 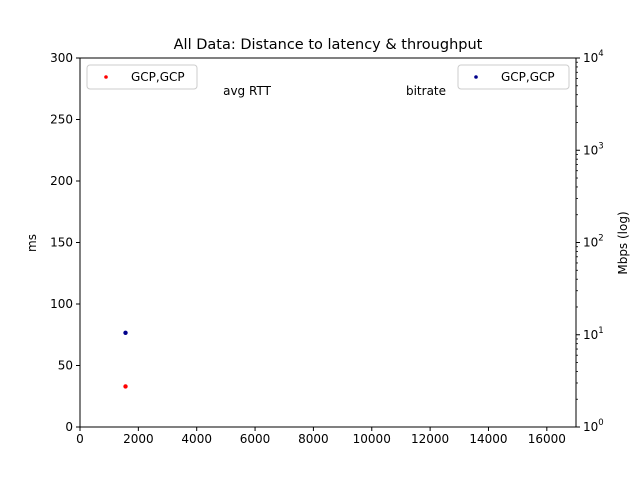 I want to click on legend-label-gcp-left: GCP,GCP, so click(x=158, y=77).